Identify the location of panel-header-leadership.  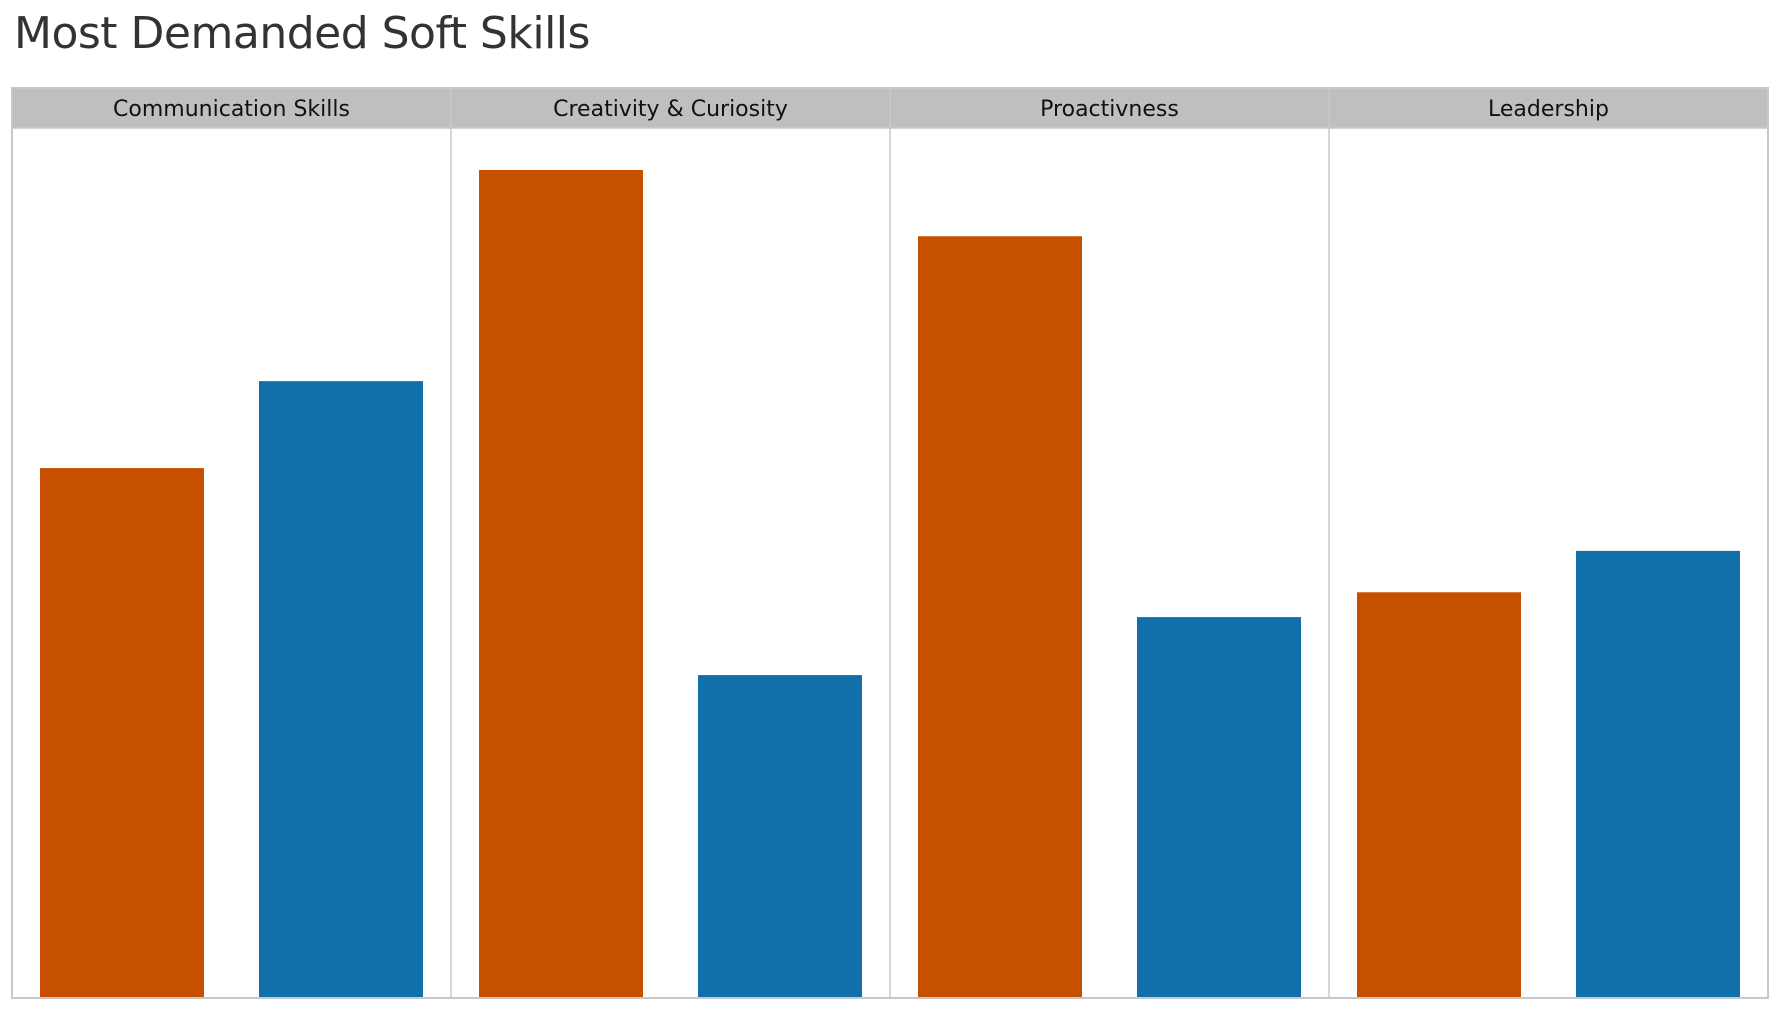
(1548, 108).